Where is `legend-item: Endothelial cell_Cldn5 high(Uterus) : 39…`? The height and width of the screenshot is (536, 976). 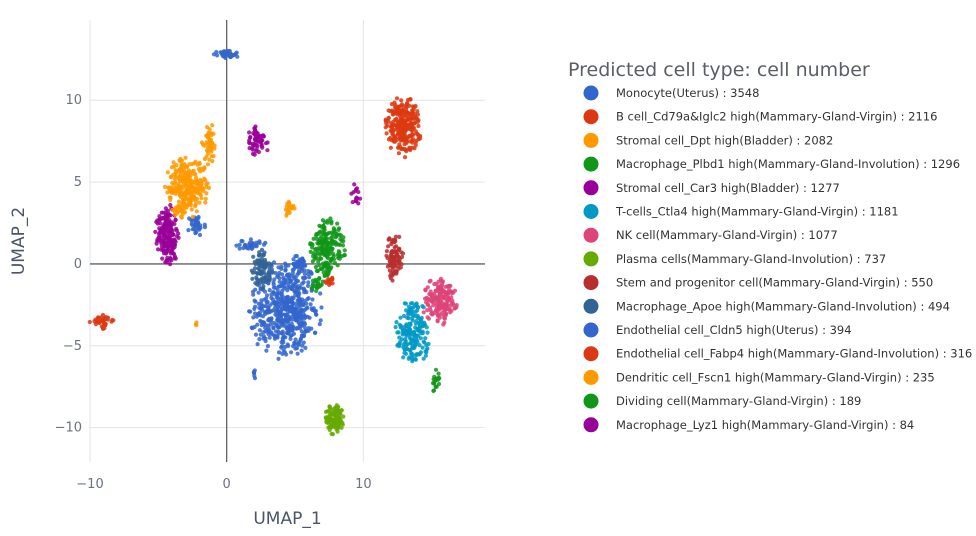
legend-item: Endothelial cell_Cldn5 high(Uterus) : 39… is located at coordinates (717, 330).